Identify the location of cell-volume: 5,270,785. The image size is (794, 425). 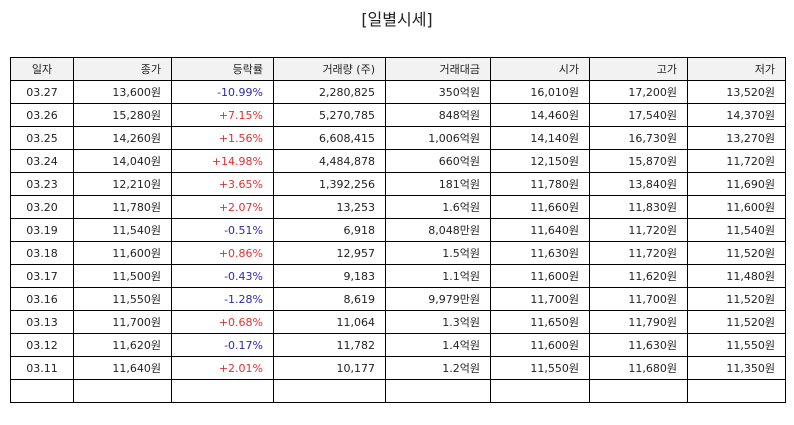
(329, 115).